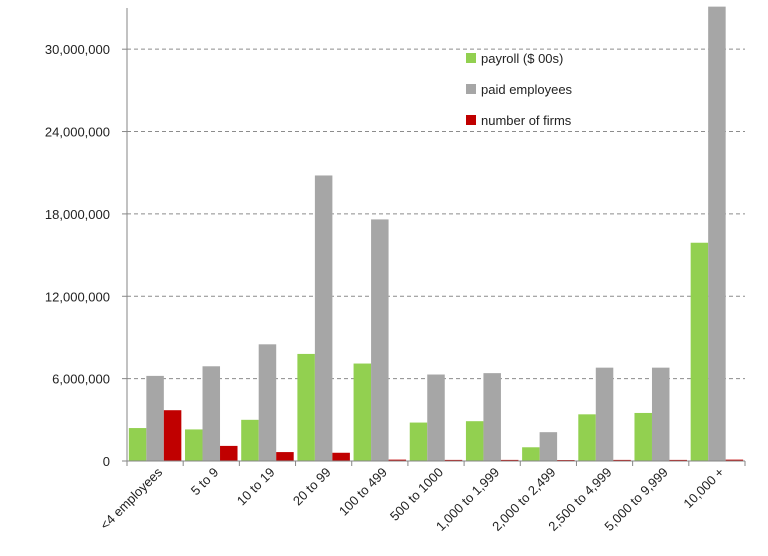 This screenshot has width=768, height=556. What do you see at coordinates (527, 89) in the screenshot?
I see `legend-label: paid employees` at bounding box center [527, 89].